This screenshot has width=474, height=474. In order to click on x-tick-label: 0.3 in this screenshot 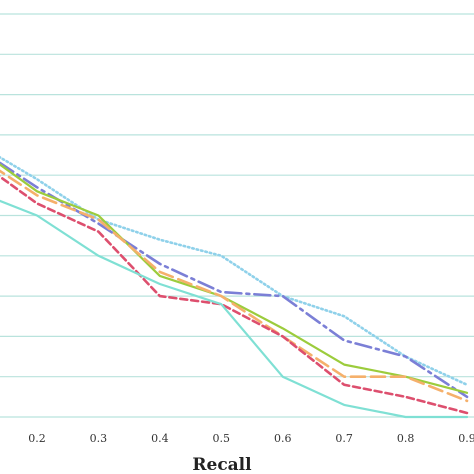, I will do `click(99, 438)`.